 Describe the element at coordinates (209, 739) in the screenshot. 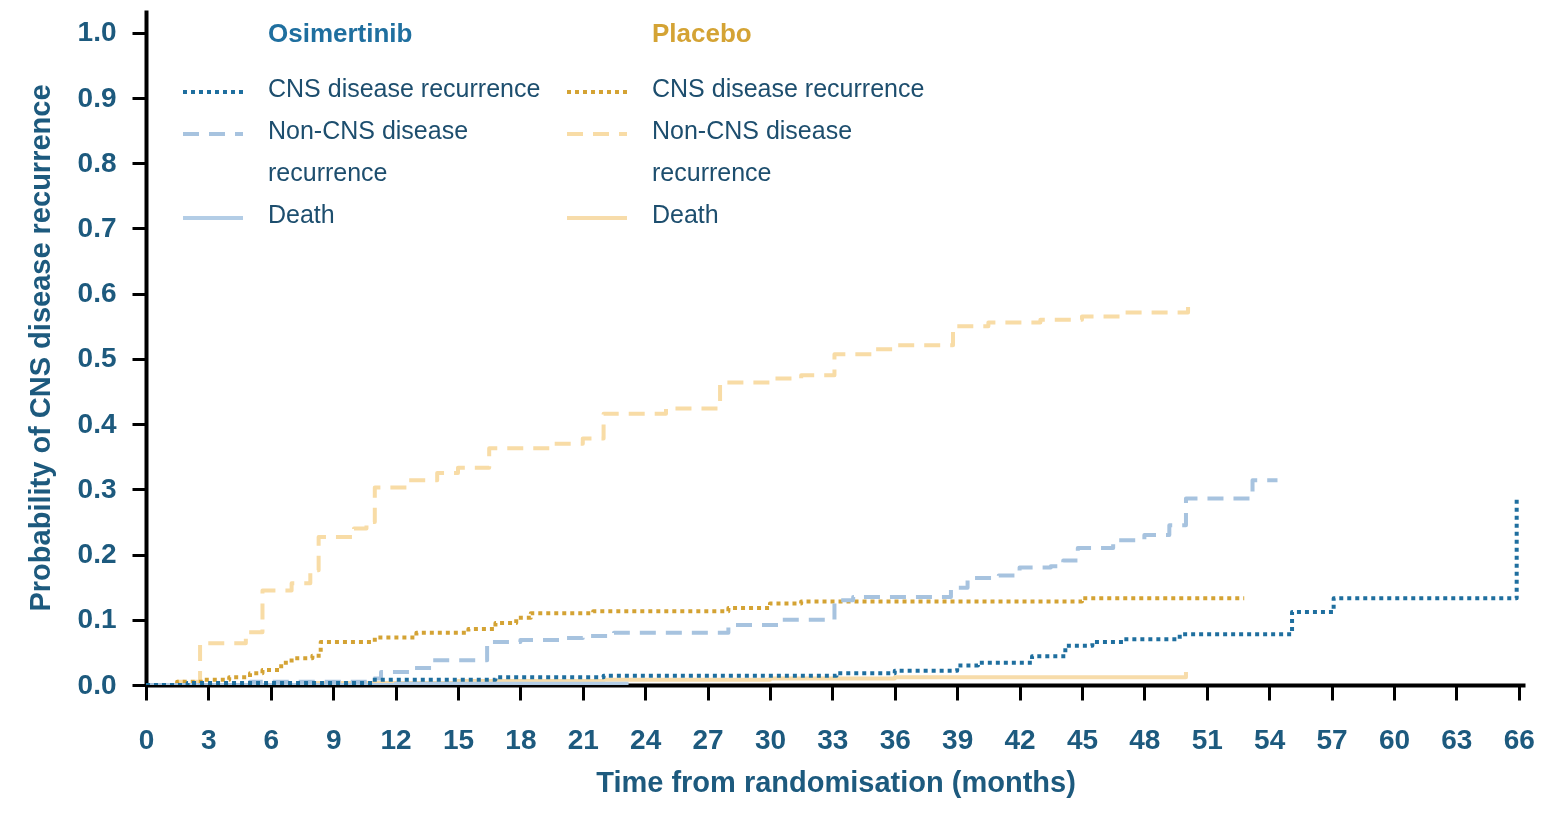

I see `x-tick-label: 3` at that location.